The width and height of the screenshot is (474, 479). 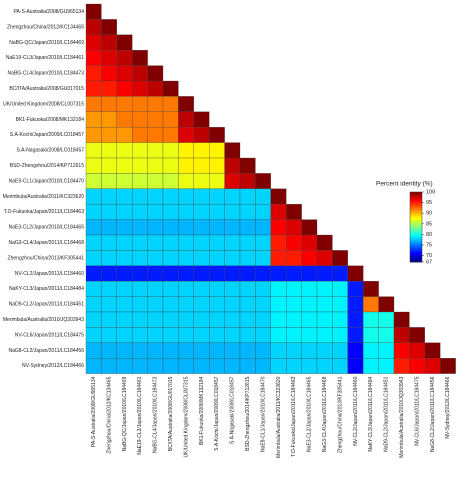 What do you see at coordinates (325, 414) in the screenshot?
I see `column-label: NaG3-CL4/Japan/2011/LC184468` at bounding box center [325, 414].